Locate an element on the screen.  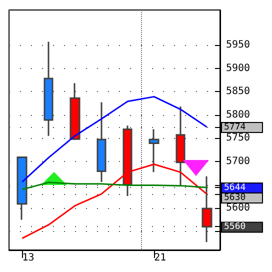
y-tick-label: 5750 is located at coordinates (238, 138).